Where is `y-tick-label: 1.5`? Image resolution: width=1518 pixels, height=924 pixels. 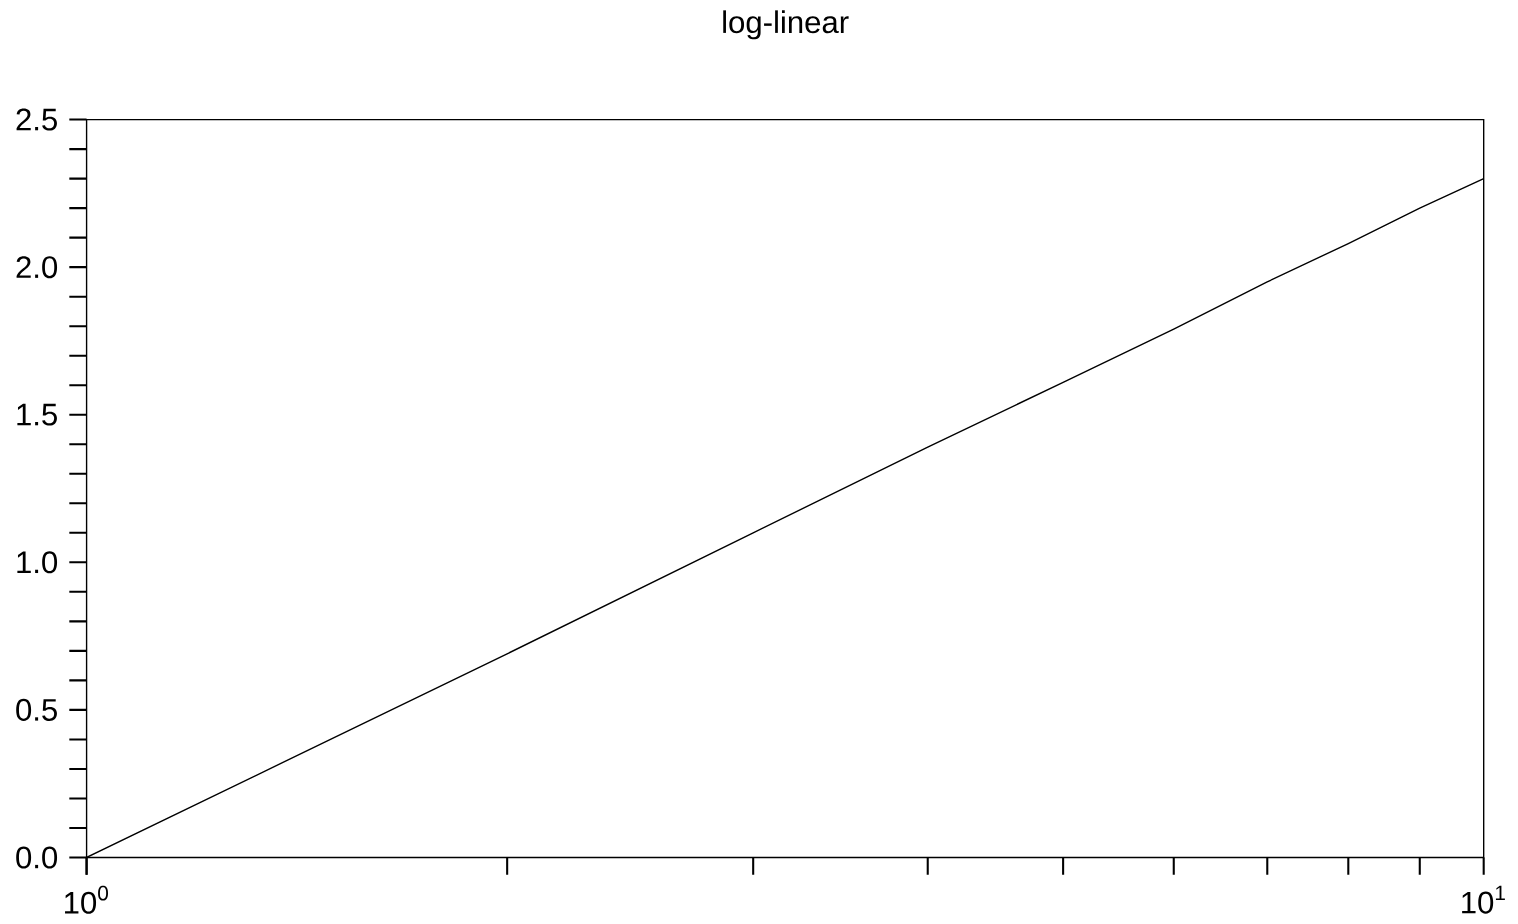 y-tick-label: 1.5 is located at coordinates (37, 414).